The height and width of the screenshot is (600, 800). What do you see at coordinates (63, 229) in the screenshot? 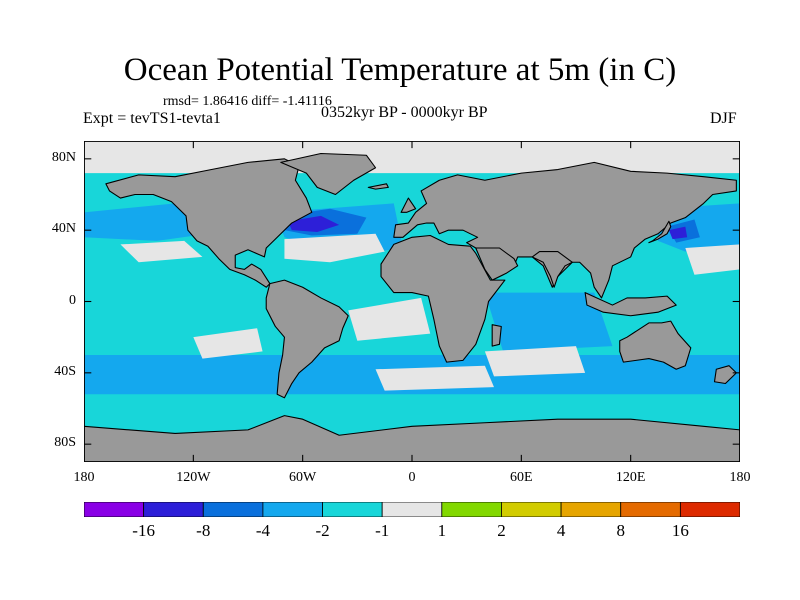
I see `y-tick-label: 40N` at bounding box center [63, 229].